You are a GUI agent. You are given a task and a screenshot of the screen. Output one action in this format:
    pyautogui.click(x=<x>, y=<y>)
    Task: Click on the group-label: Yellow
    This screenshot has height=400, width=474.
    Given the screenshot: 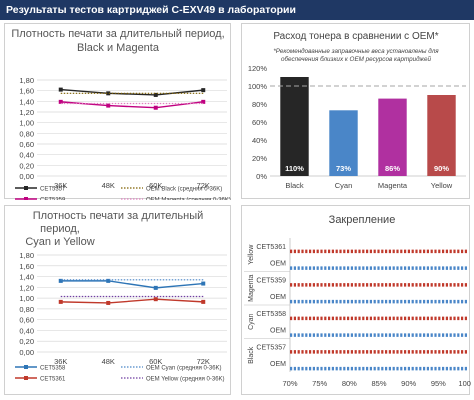 What is the action you would take?
    pyautogui.click(x=251, y=254)
    